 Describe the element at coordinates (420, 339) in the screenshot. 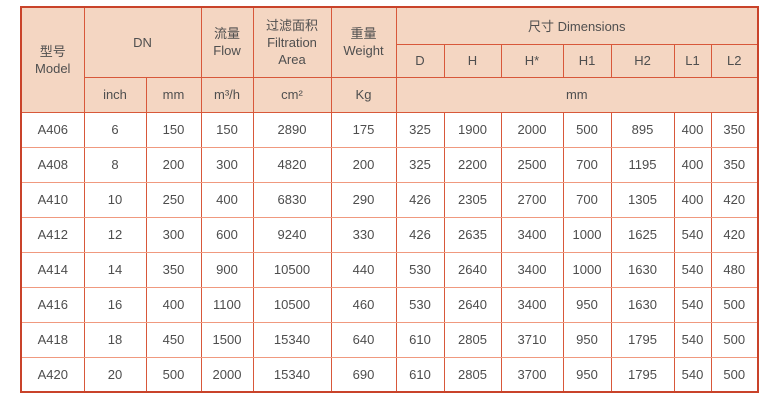

I see `value-cell: 610` at that location.